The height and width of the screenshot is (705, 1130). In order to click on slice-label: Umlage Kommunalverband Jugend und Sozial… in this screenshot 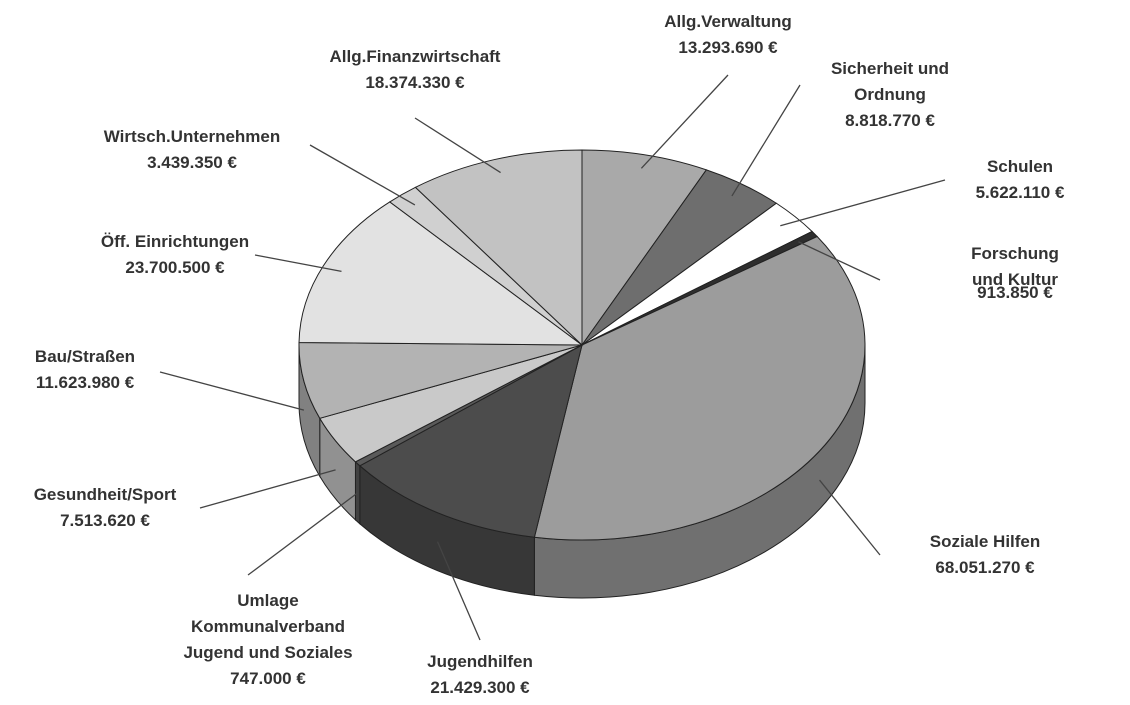, I will do `click(268, 626)`.